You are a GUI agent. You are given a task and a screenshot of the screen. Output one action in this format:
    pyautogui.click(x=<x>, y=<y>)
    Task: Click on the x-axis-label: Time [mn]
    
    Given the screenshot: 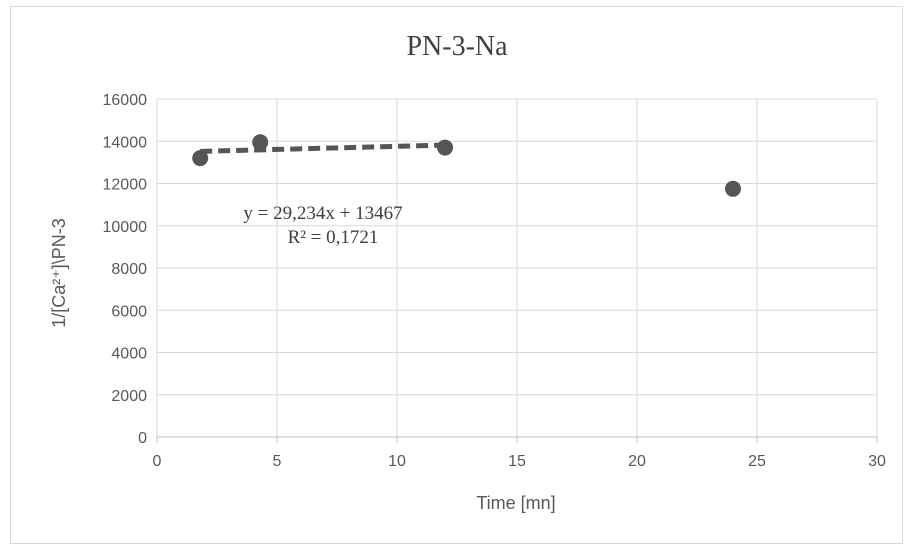 What is the action you would take?
    pyautogui.click(x=515, y=503)
    